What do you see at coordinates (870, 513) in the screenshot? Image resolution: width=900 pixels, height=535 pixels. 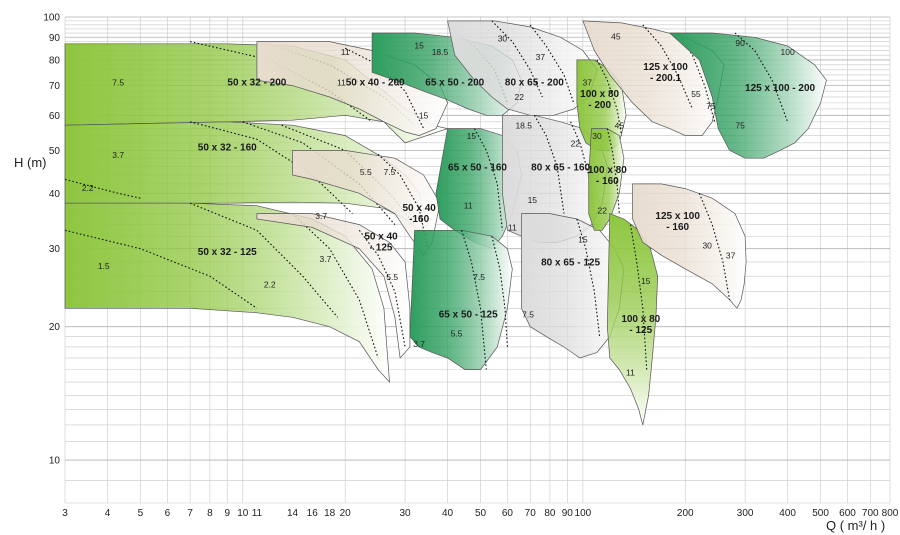 I see `x-tick-label: 700` at bounding box center [870, 513].